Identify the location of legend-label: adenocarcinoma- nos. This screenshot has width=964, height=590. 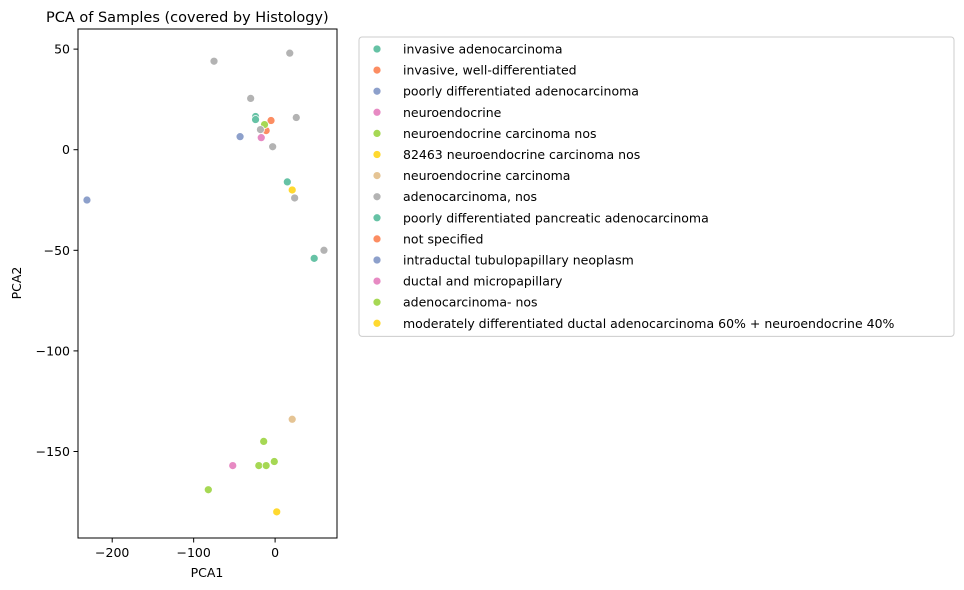
(470, 302).